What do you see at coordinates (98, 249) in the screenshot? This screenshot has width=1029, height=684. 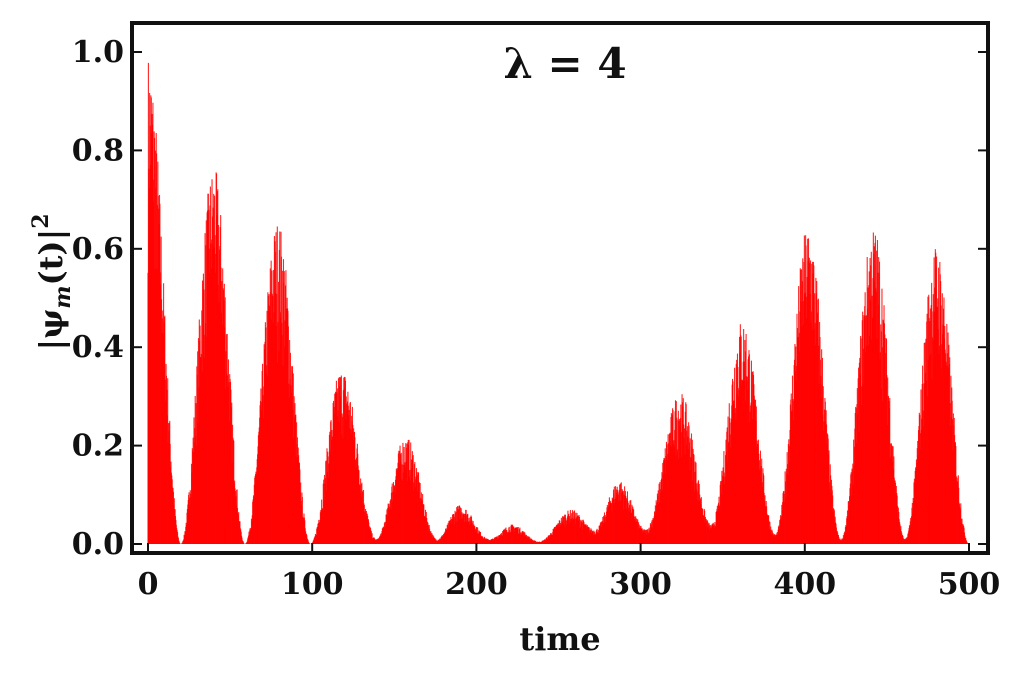 I see `y-tick-label: 0.6` at bounding box center [98, 249].